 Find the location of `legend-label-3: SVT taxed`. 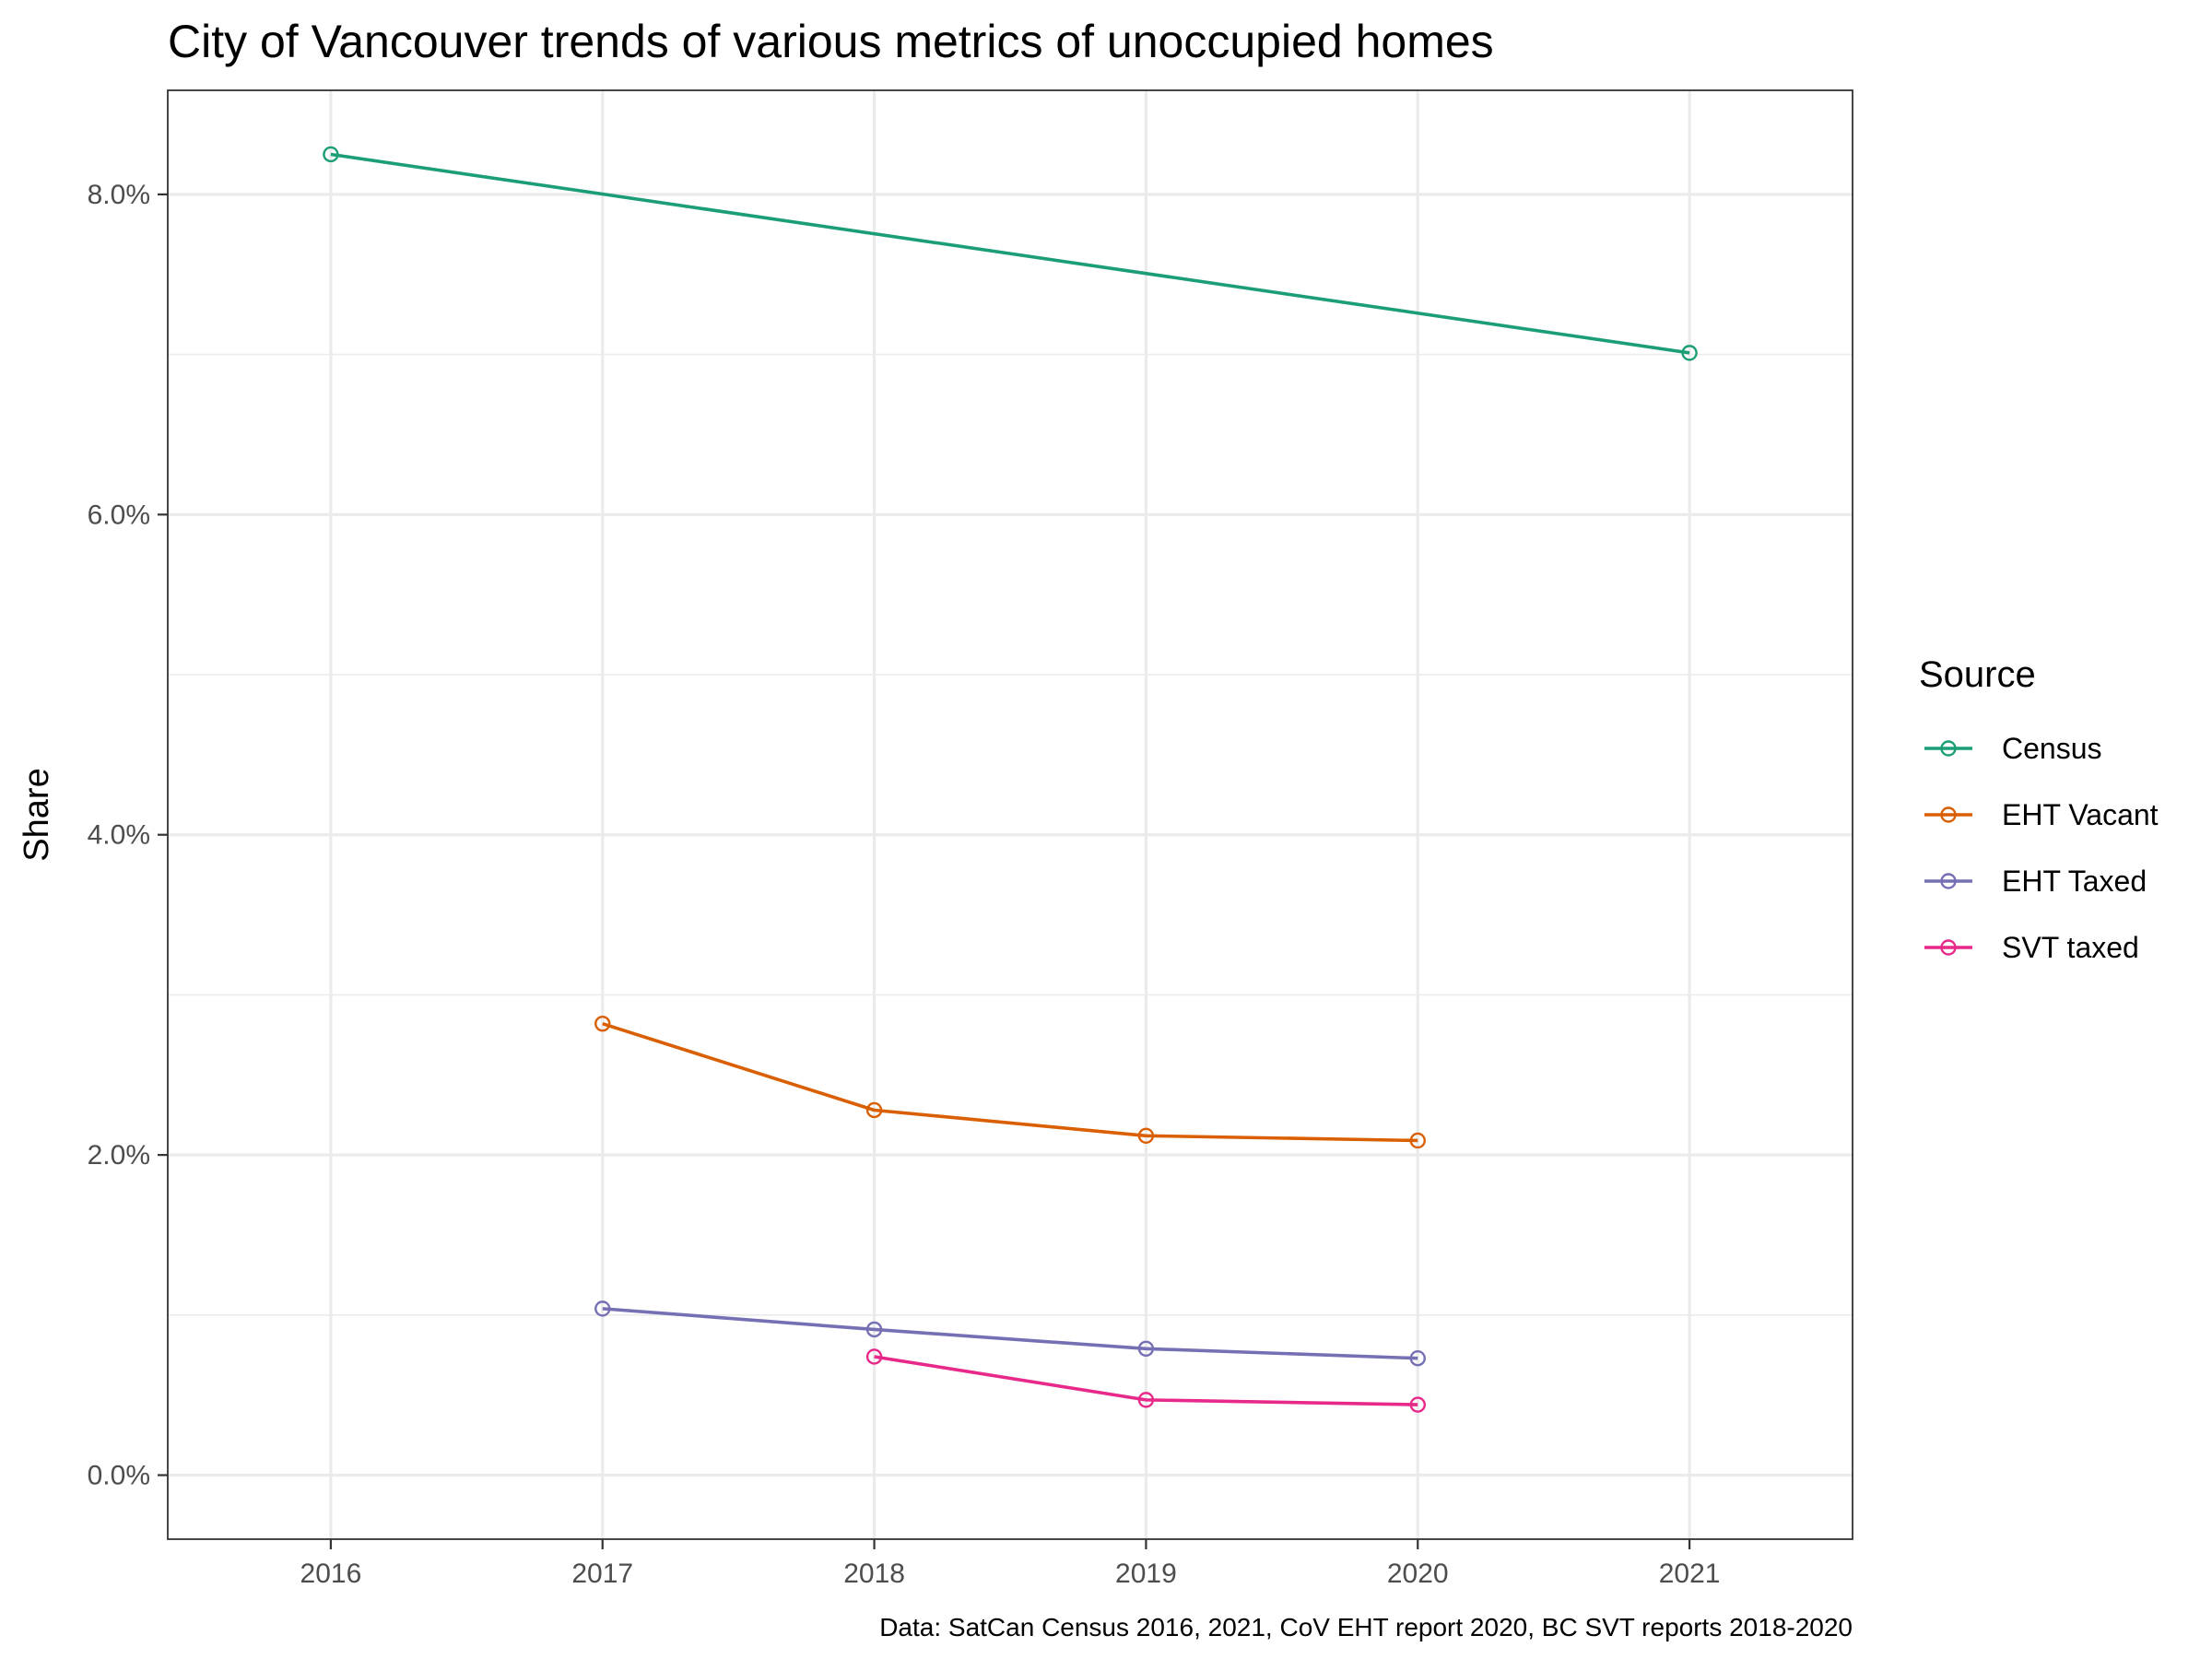

legend-label-3: SVT taxed is located at coordinates (2070, 947).